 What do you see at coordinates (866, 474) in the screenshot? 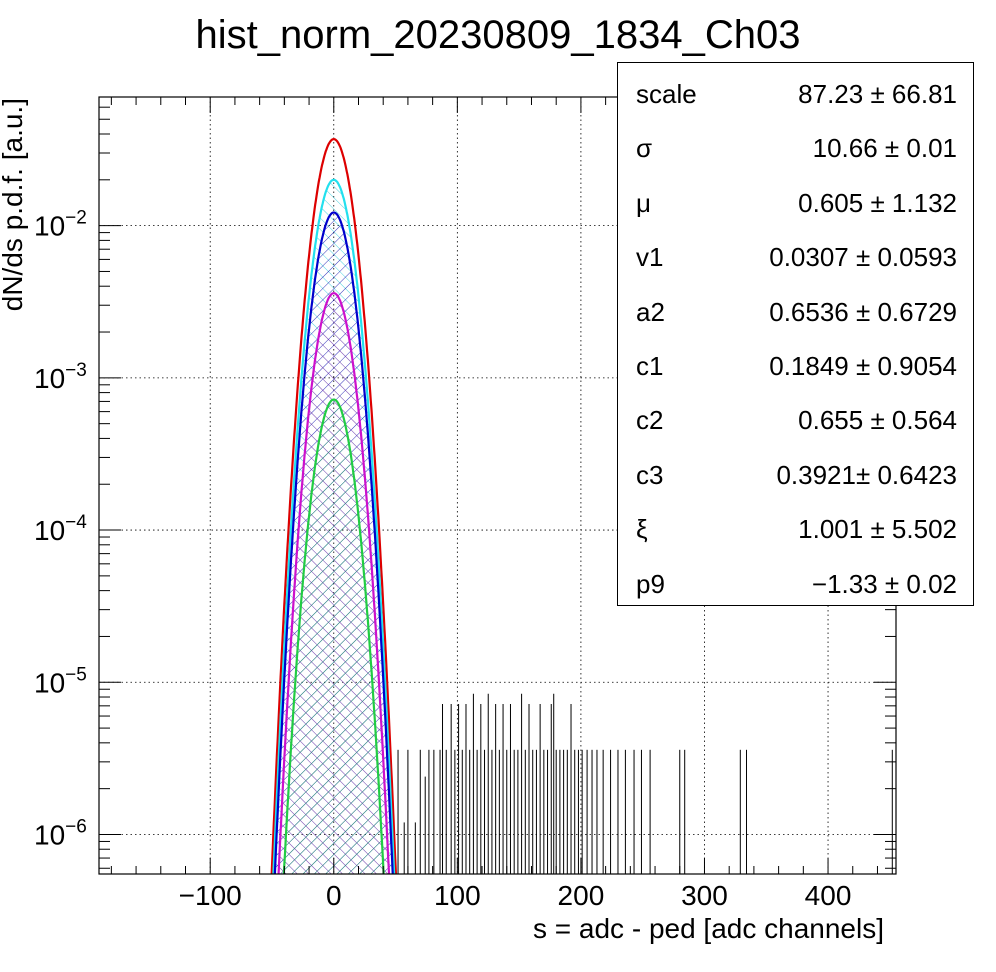
I see `stat-value: 0.3921± 0.6423` at bounding box center [866, 474].